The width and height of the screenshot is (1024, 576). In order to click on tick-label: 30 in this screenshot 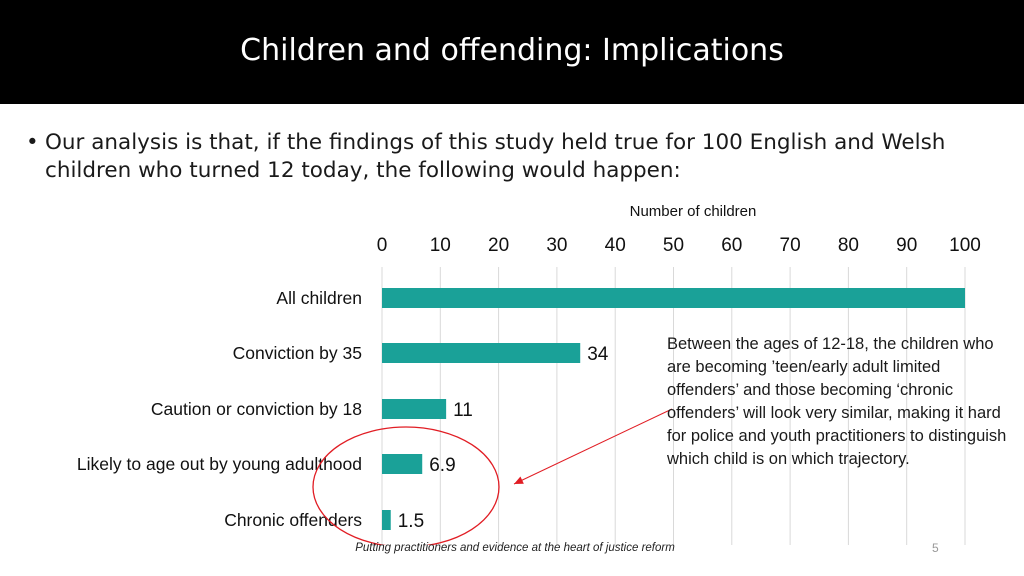, I will do `click(556, 245)`.